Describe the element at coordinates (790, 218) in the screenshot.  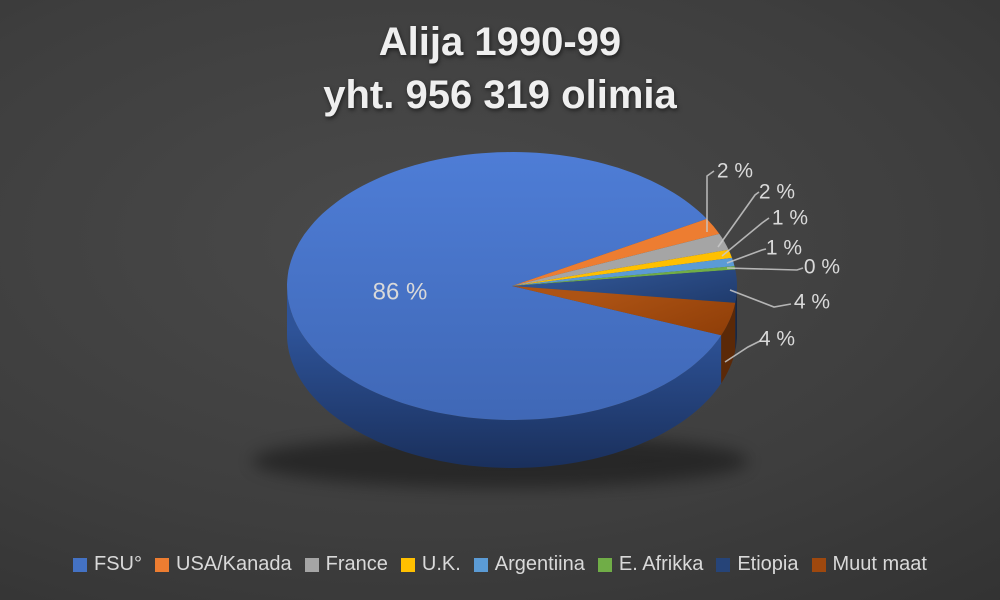
I see `data-label-u-k: 1 %` at that location.